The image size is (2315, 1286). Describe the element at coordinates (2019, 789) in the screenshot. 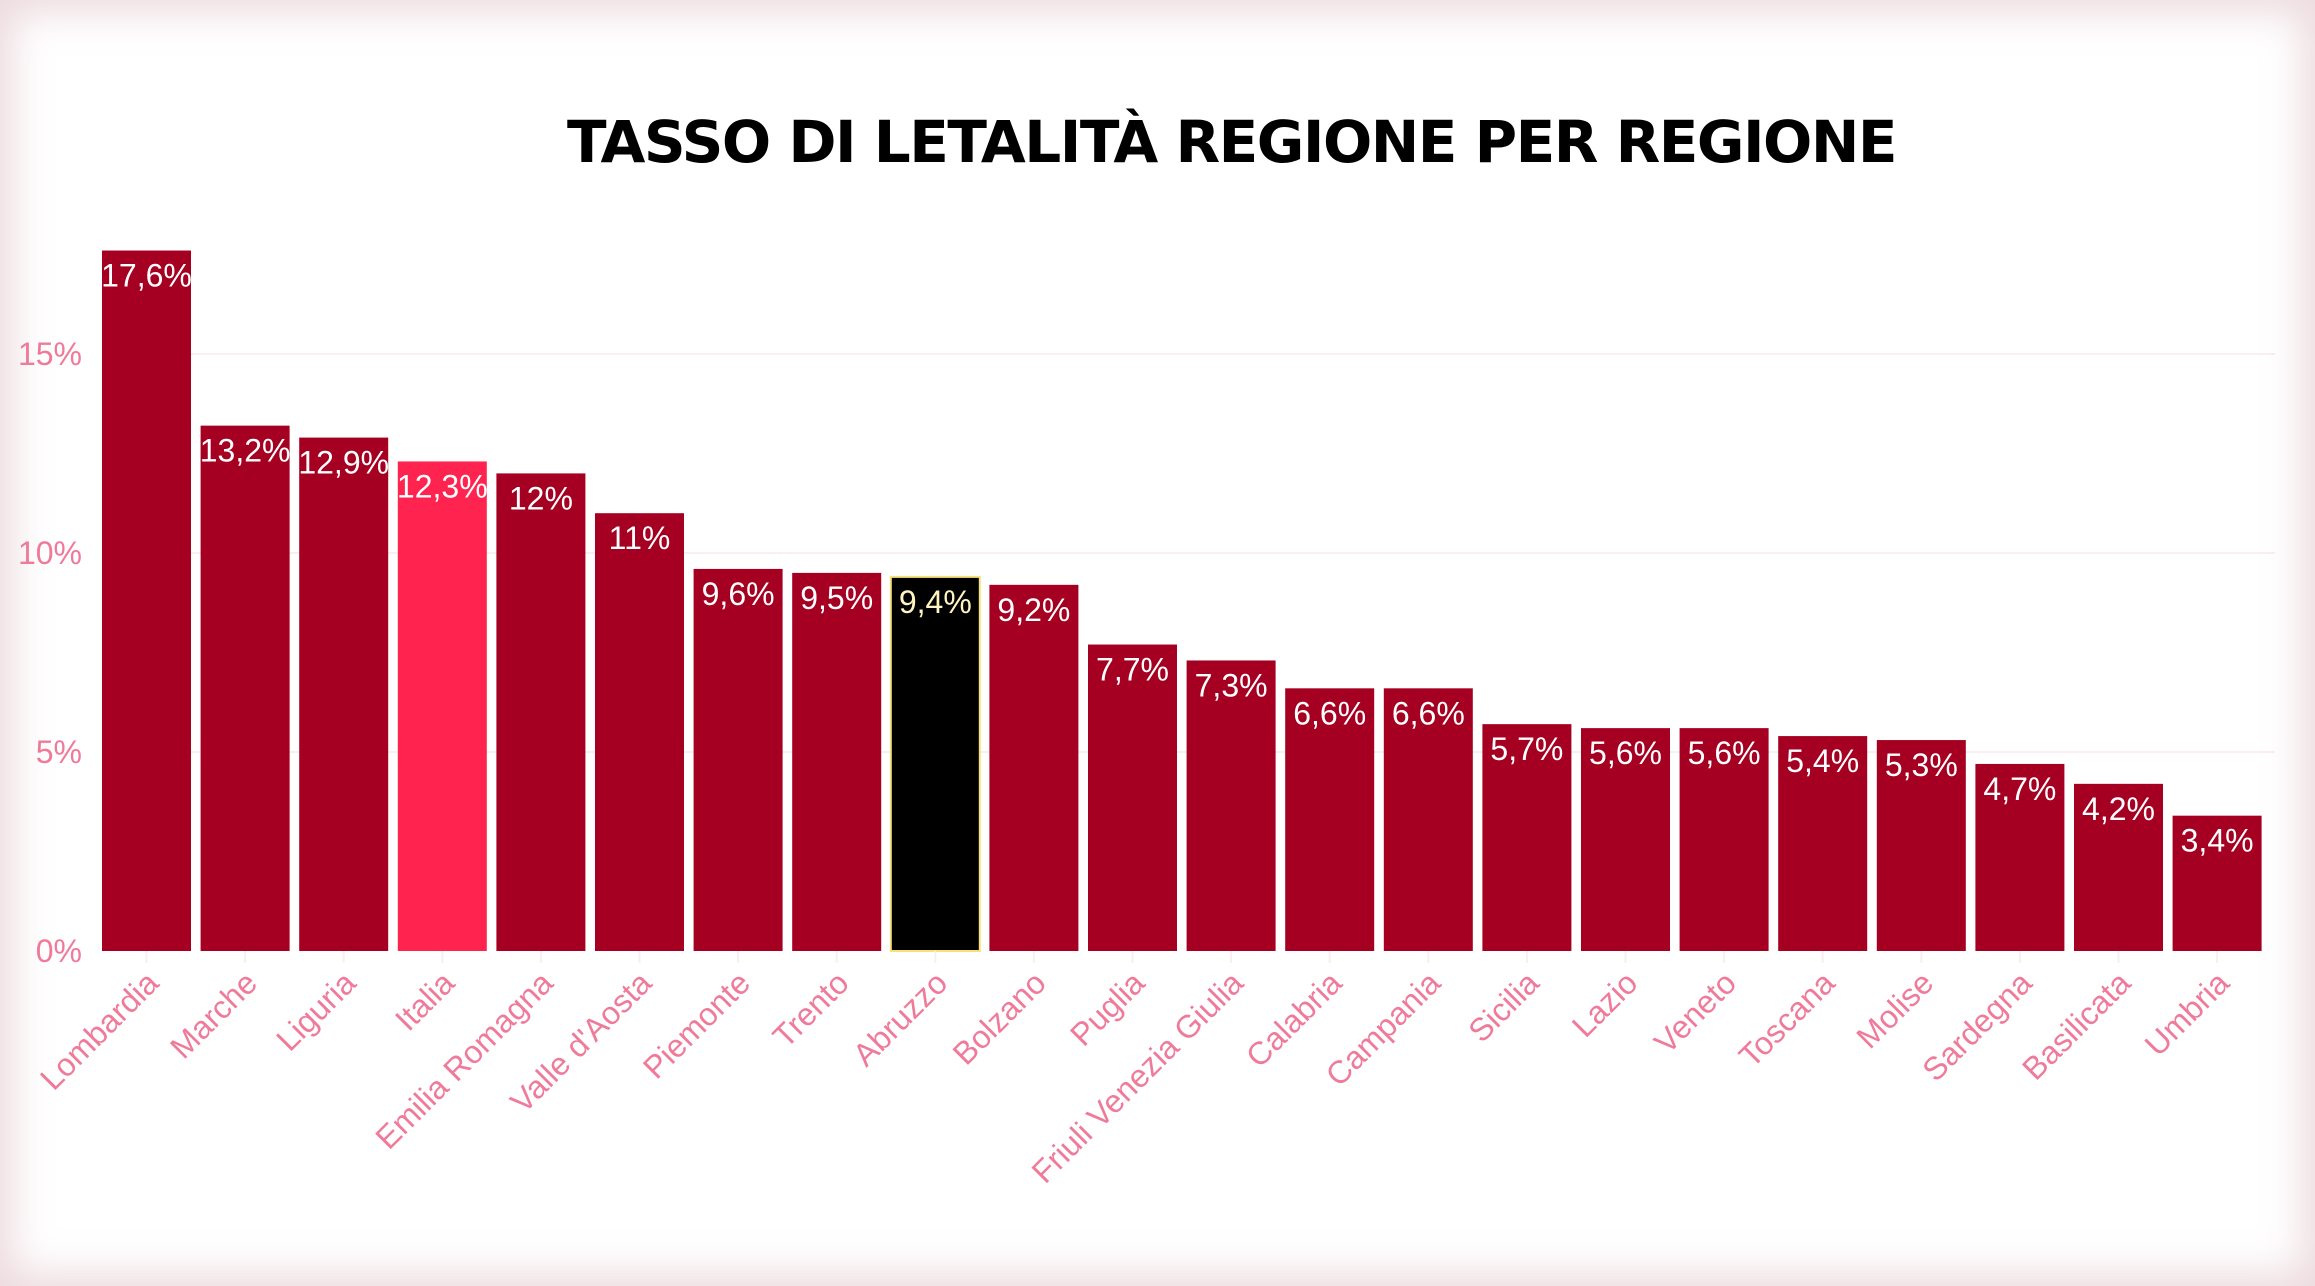

I see `value-label: 4,7%` at that location.